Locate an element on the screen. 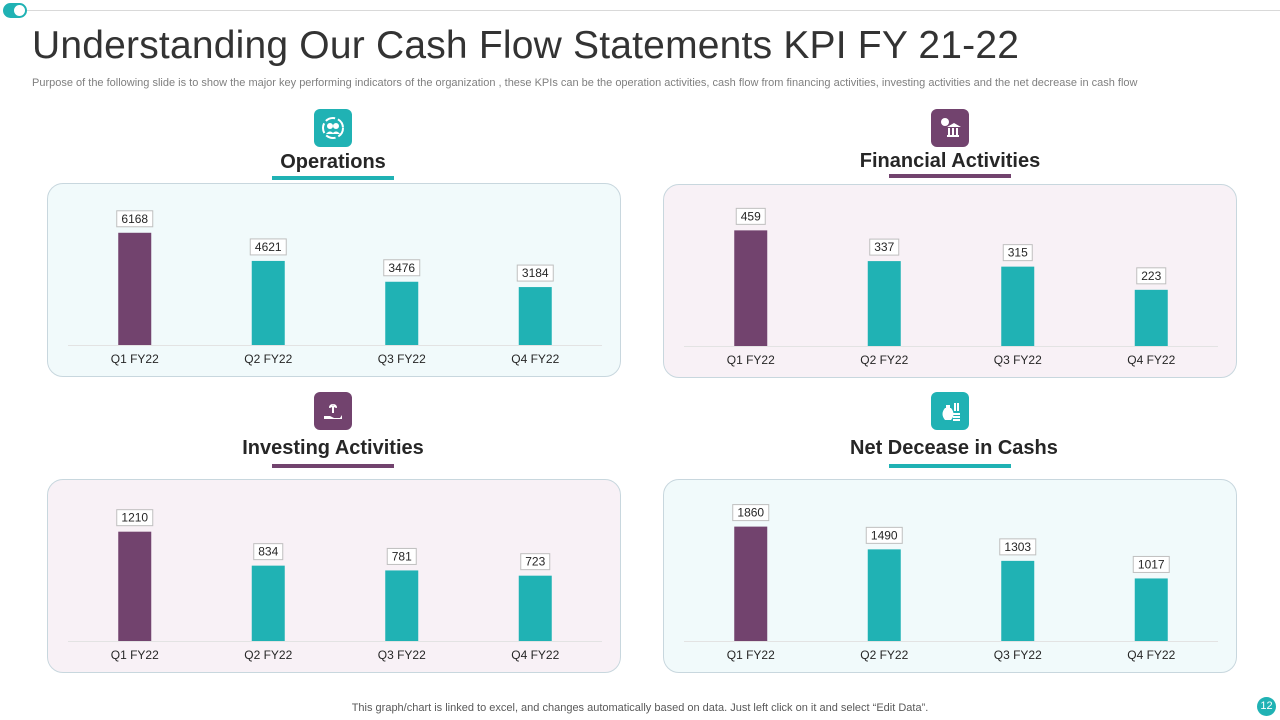 The height and width of the screenshot is (720, 1280). hand-plant-dollar-icon is located at coordinates (333, 411).